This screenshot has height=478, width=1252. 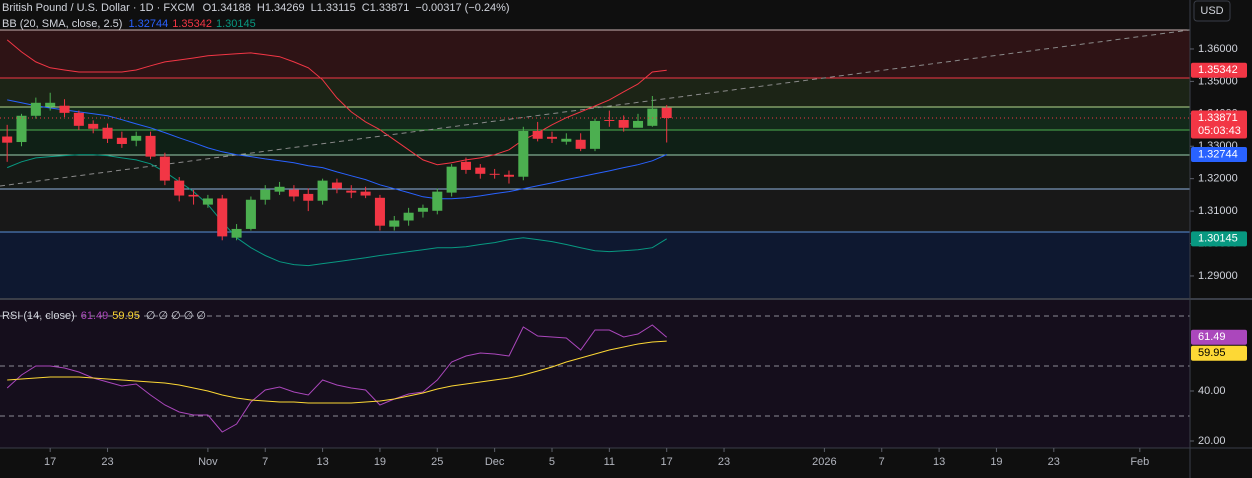 I want to click on indicator-name: RSI (14, close), so click(x=38, y=316).